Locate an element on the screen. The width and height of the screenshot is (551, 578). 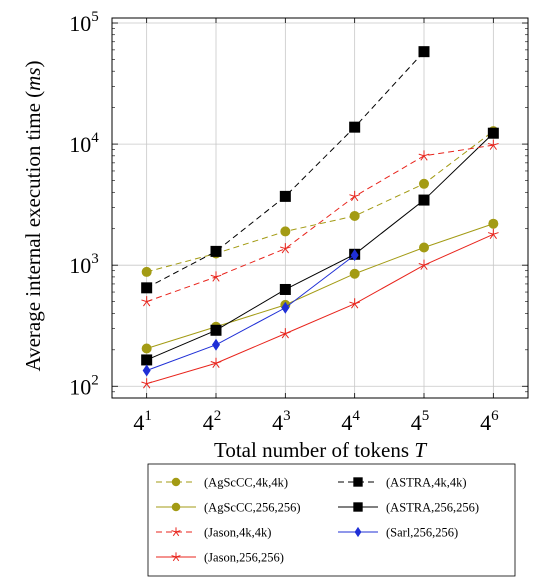
y-tick-label: 10⁴ is located at coordinates (84, 143).